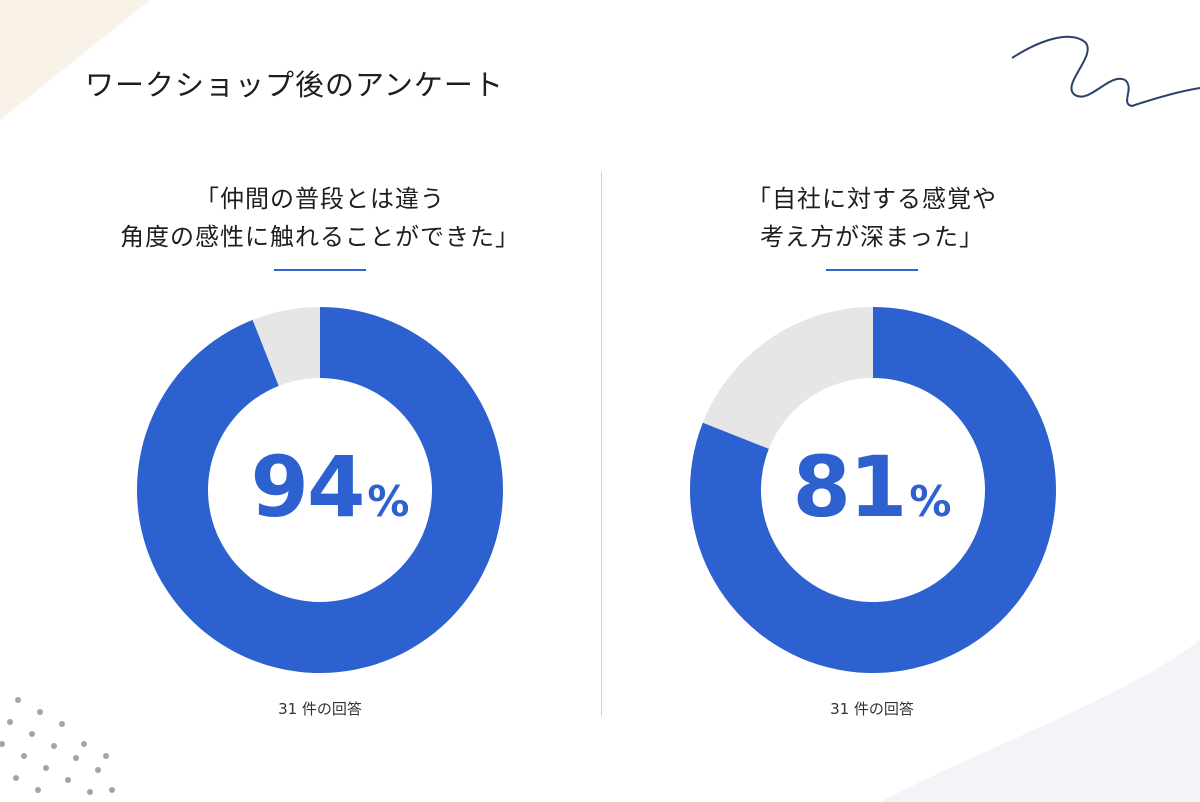 The width and height of the screenshot is (1200, 802). I want to click on chart-heading-2: 「自社に対する感覚や 考え方が深まった」, so click(872, 218).